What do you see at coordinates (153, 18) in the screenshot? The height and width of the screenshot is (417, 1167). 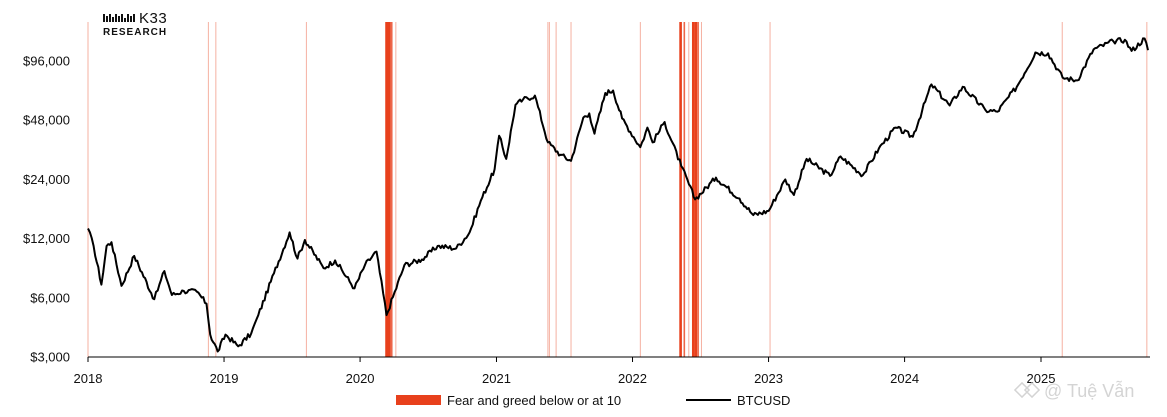 I see `k33-logo-name: K33` at bounding box center [153, 18].